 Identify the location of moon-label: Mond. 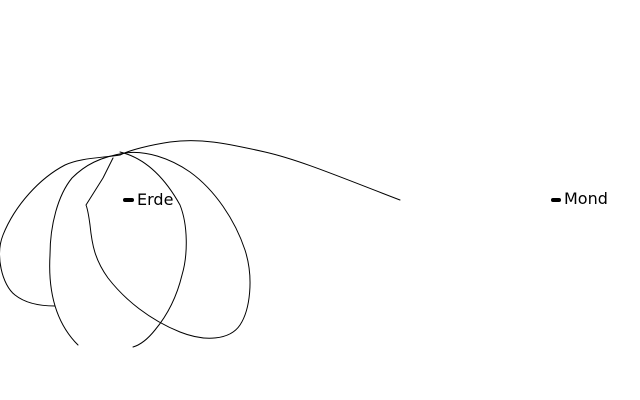
(586, 198).